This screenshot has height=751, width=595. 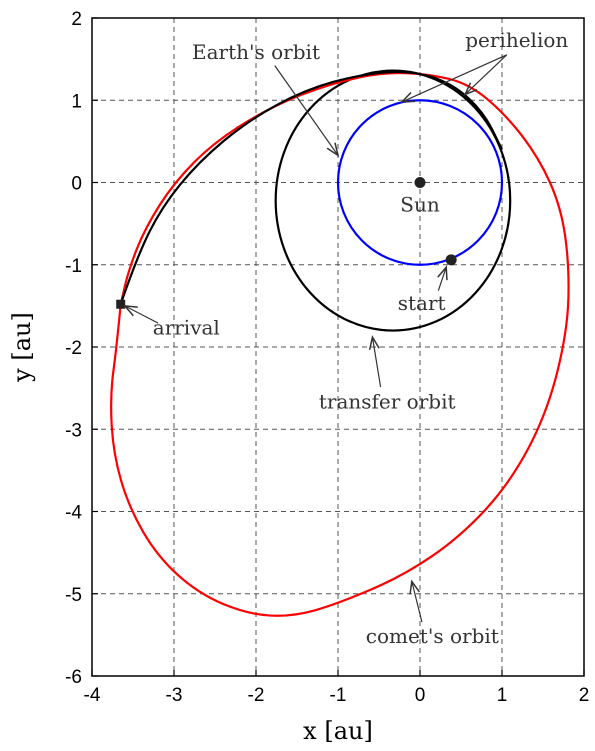 What do you see at coordinates (73, 430) in the screenshot?
I see `y-tick-label: -3` at bounding box center [73, 430].